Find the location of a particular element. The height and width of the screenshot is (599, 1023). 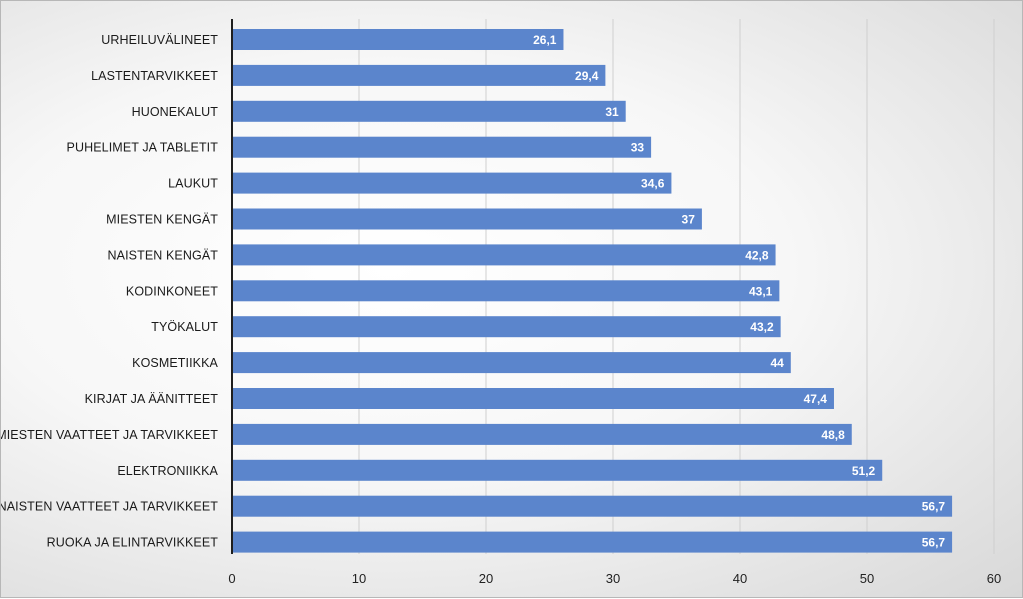

category-label: PUHELIMET JA TABLETIT is located at coordinates (143, 148).